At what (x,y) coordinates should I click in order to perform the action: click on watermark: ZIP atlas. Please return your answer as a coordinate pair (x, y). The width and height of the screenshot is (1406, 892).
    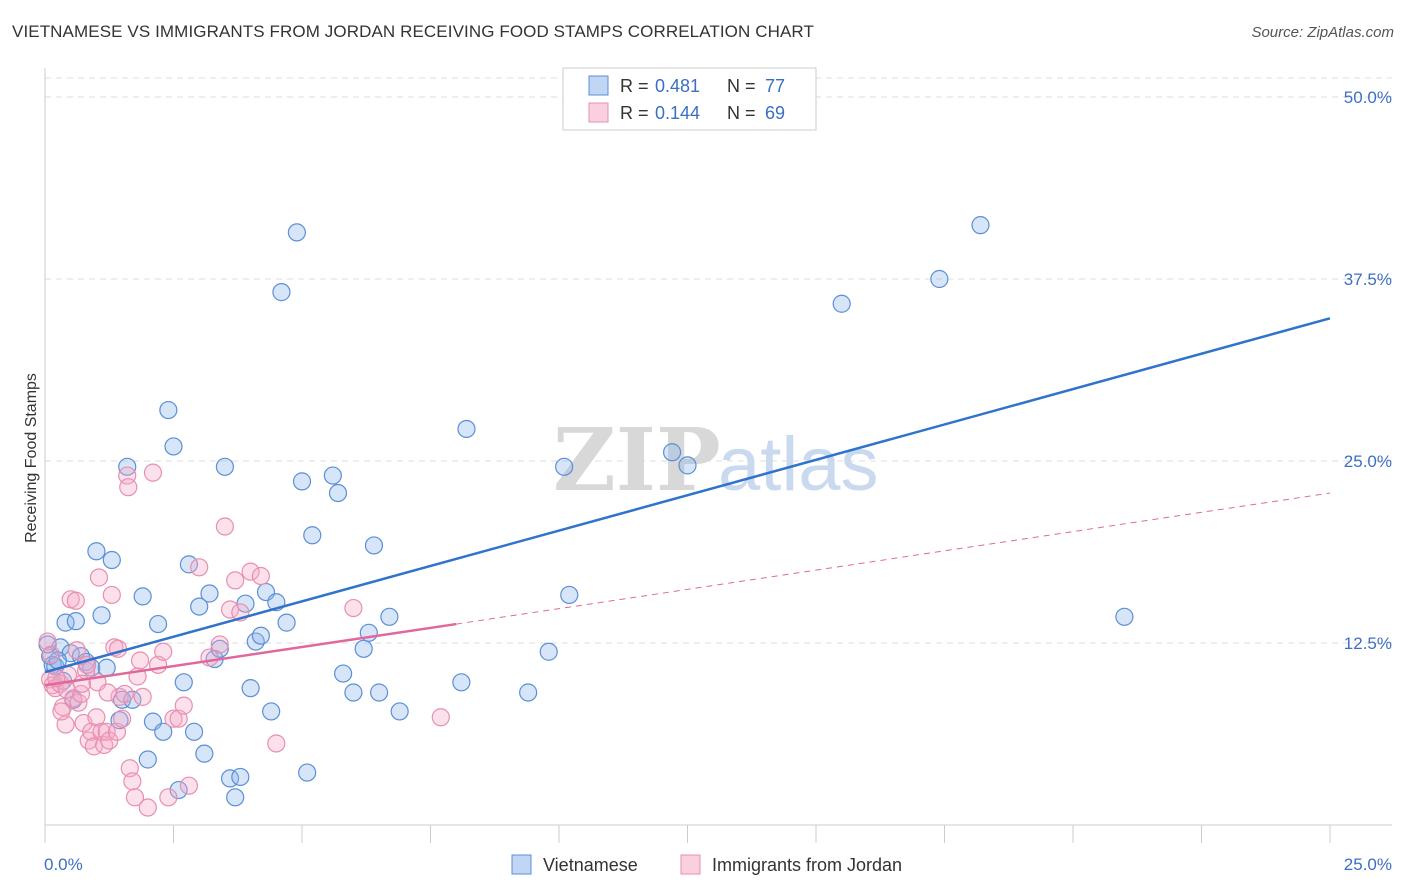
    Looking at the image, I should click on (716, 460).